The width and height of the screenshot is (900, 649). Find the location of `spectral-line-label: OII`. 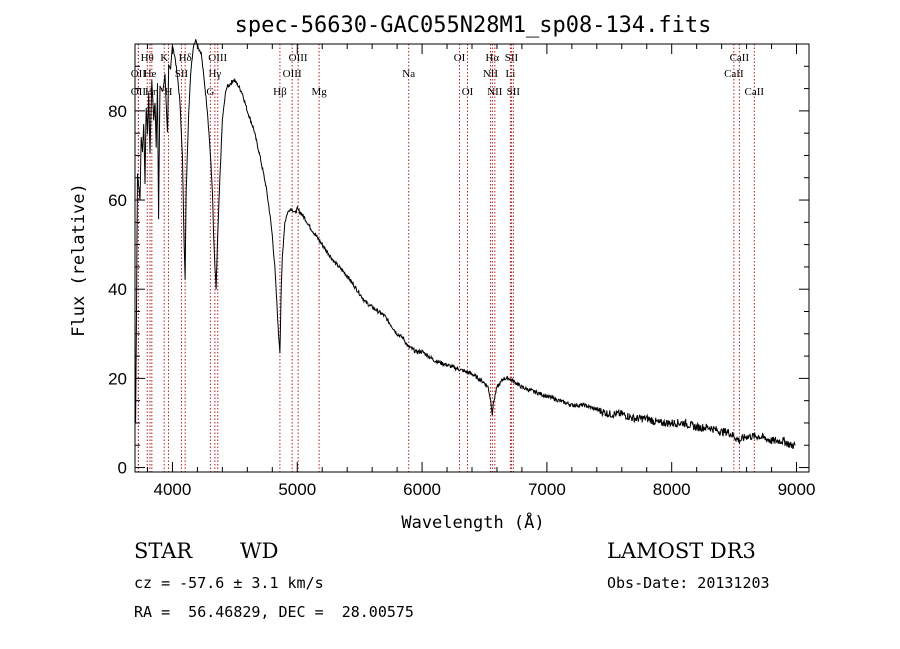

spectral-line-label: OII is located at coordinates (139, 92).